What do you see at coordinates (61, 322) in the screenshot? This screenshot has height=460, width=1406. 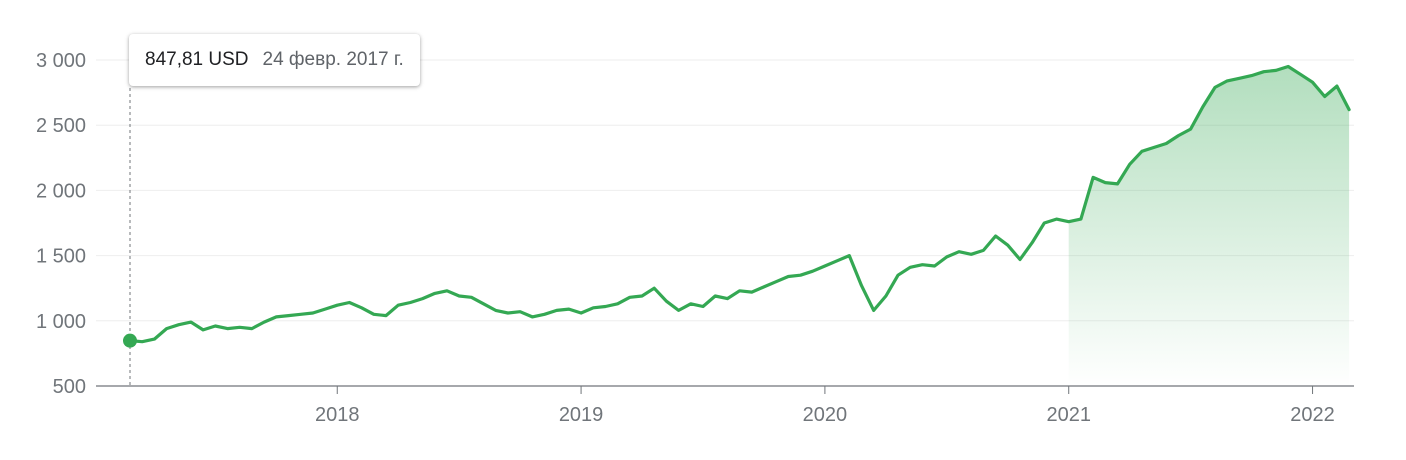 I see `y-tick-label: 1 000` at bounding box center [61, 322].